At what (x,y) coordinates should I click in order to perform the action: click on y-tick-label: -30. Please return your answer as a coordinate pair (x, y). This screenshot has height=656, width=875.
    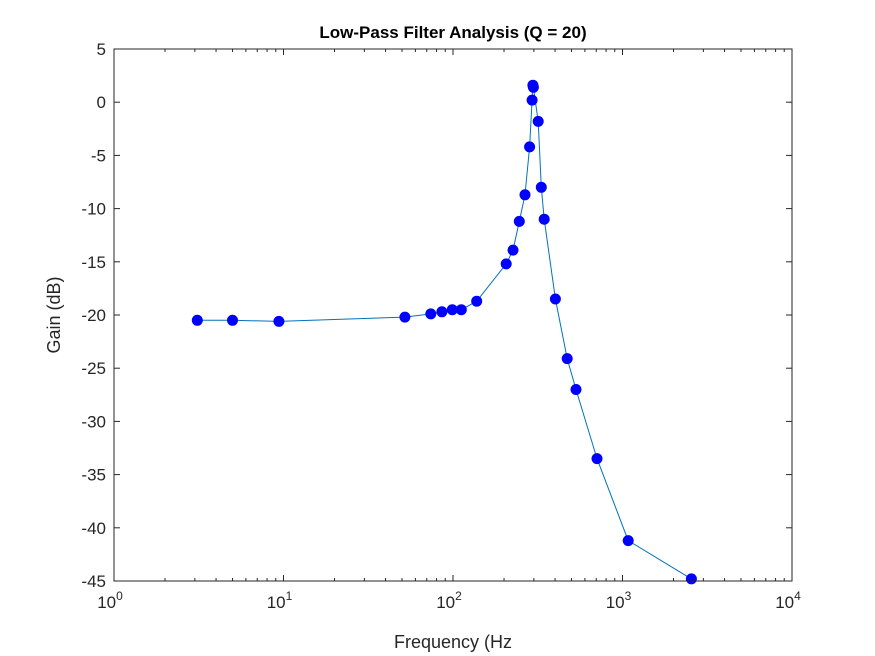
    Looking at the image, I should click on (93, 421).